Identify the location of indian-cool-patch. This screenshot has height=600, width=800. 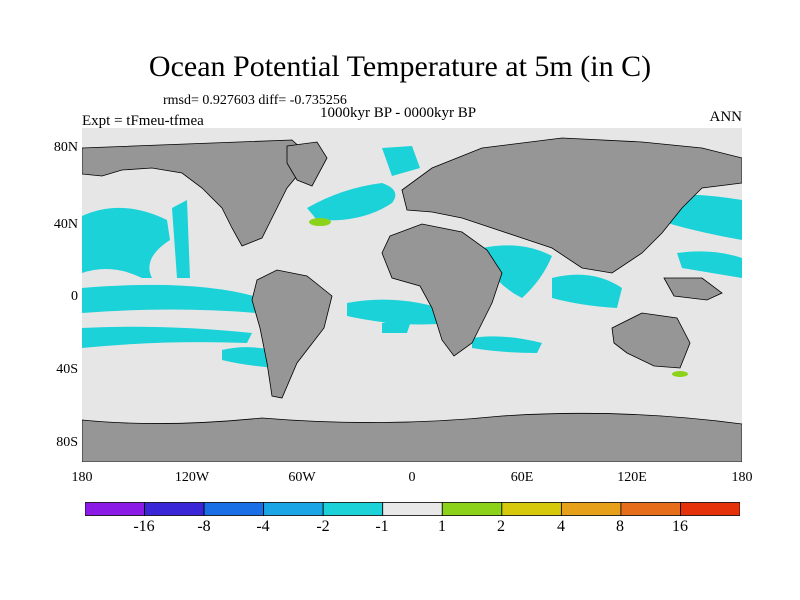
(517, 271).